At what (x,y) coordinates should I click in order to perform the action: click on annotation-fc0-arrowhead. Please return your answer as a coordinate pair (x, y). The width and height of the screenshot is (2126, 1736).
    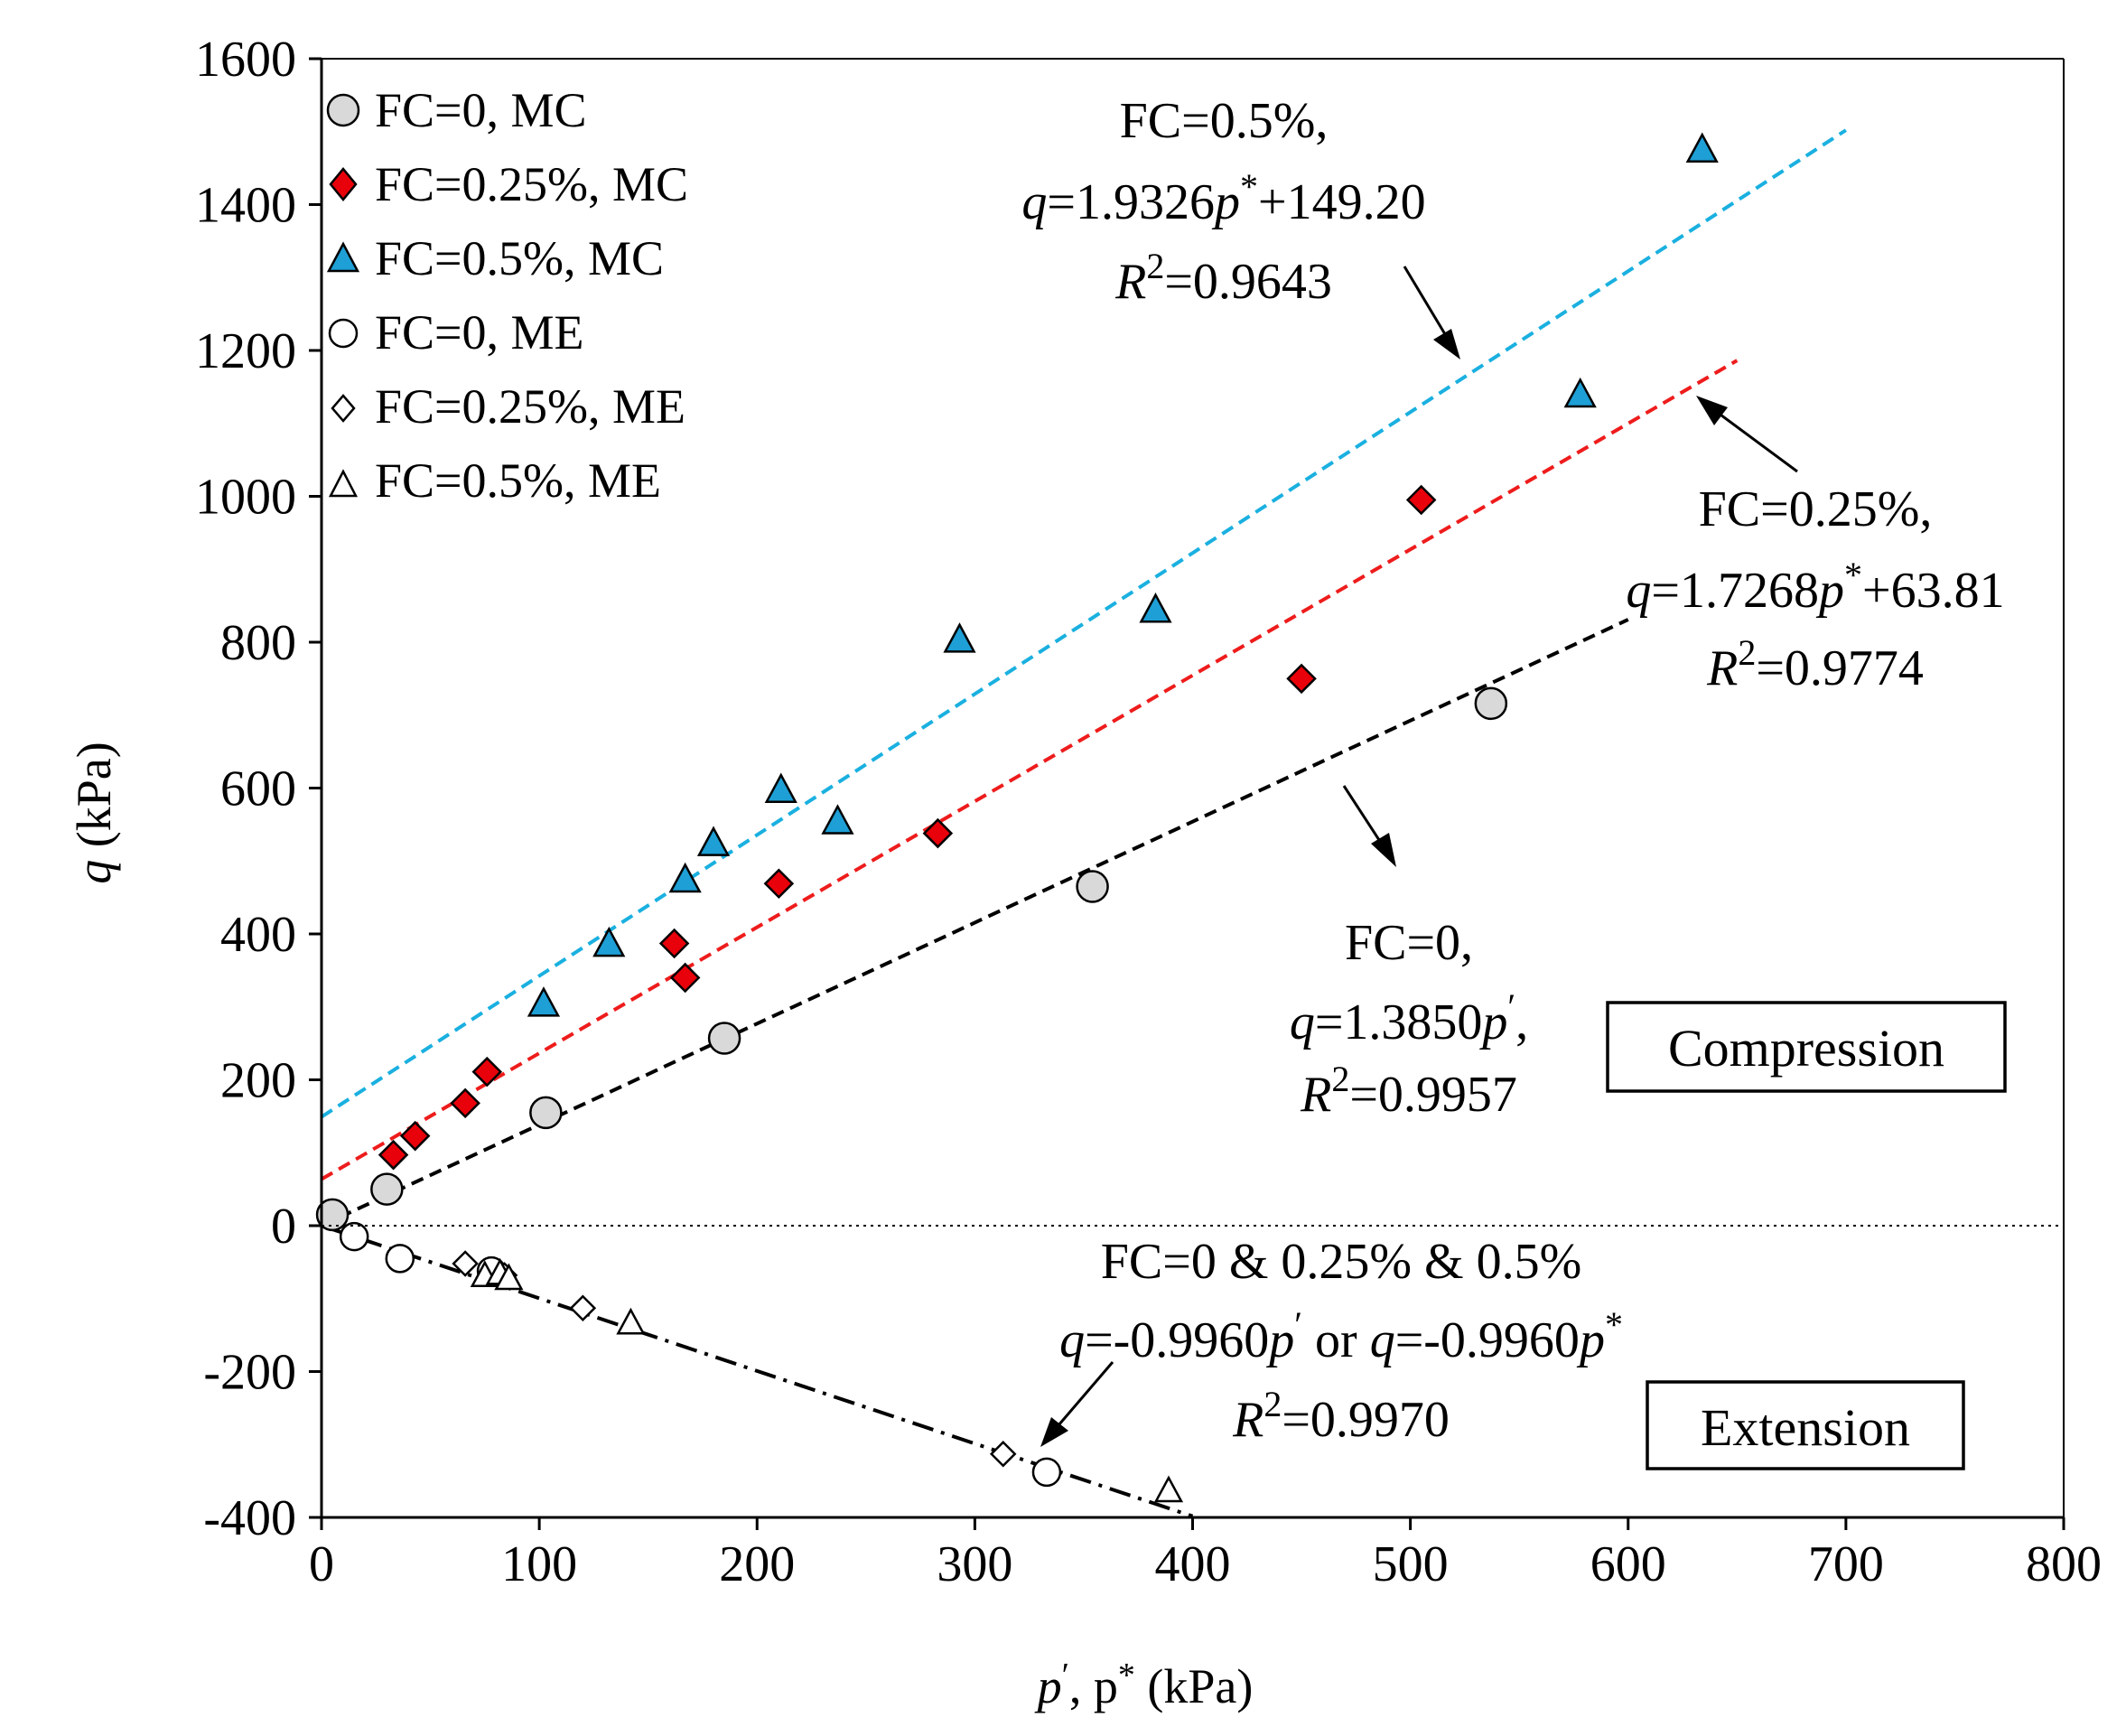
    Looking at the image, I should click on (1383, 850).